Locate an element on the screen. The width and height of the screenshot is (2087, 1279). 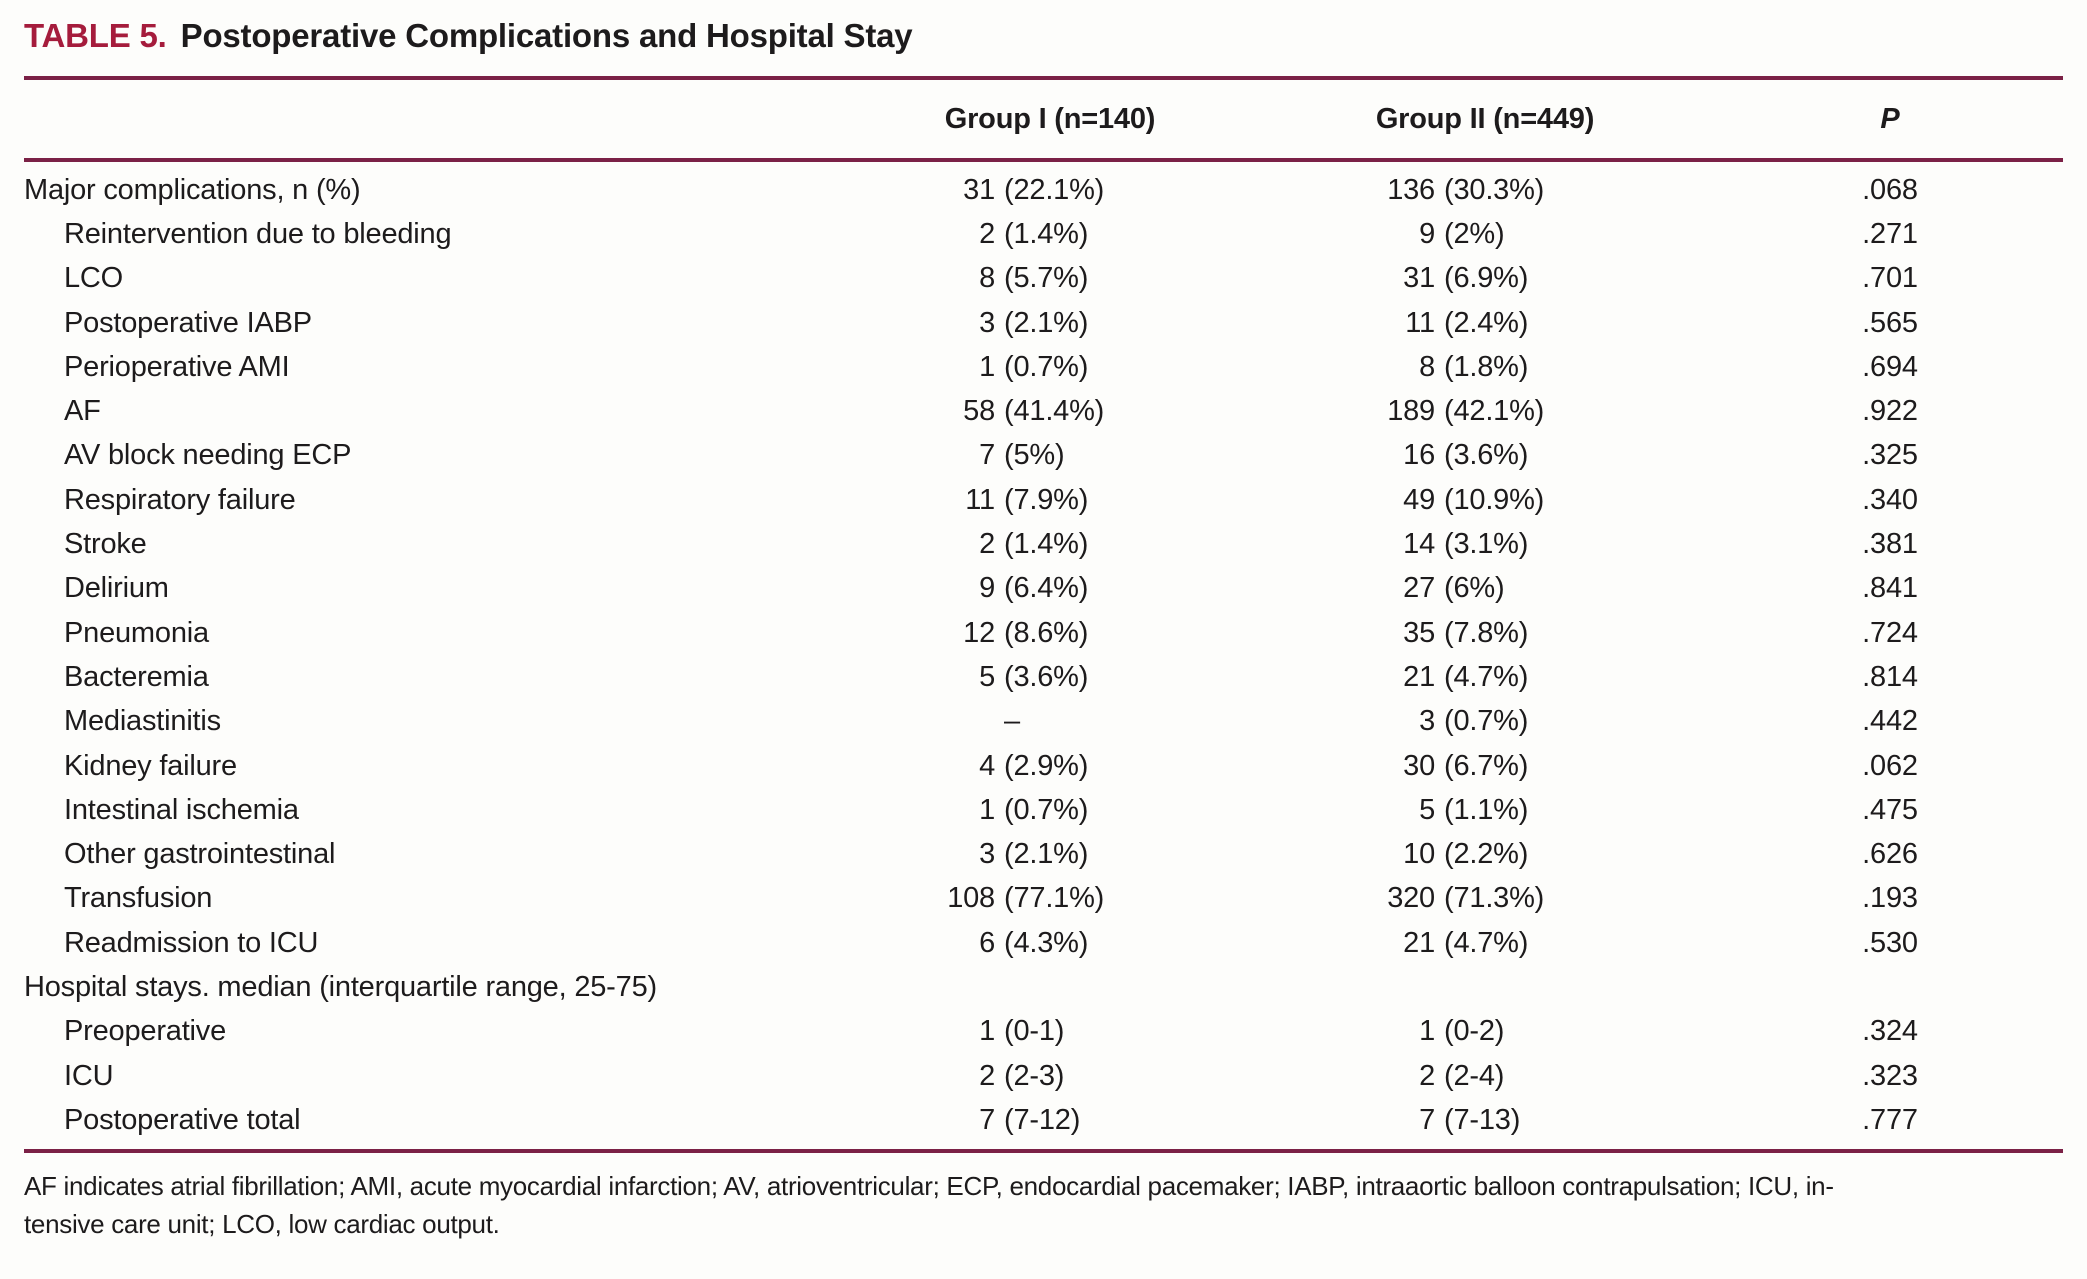
group2-value: 1 (0-2) is located at coordinates (1485, 1031).